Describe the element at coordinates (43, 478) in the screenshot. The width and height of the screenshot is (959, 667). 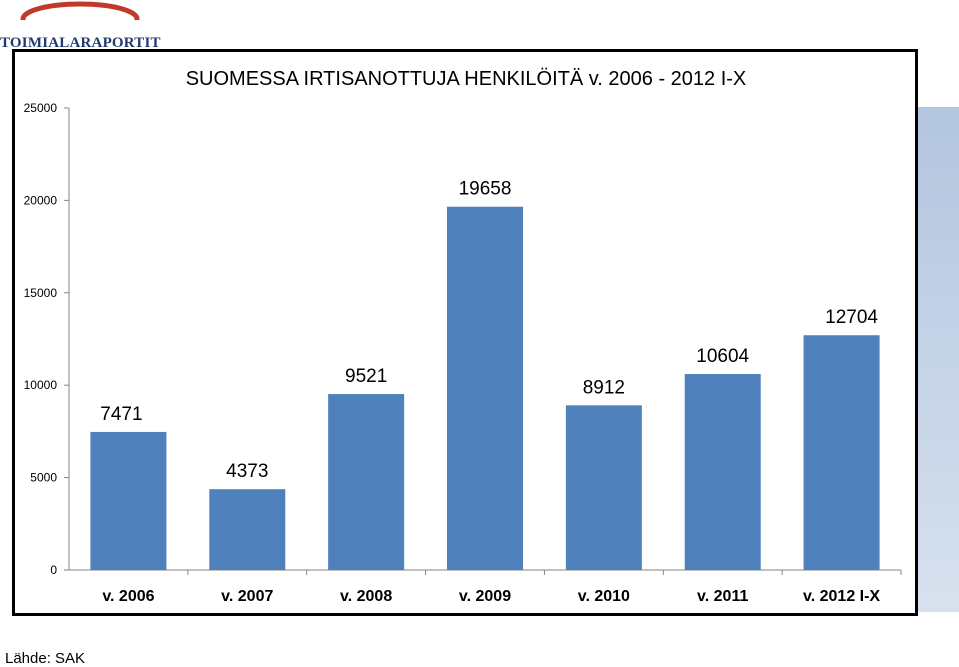
I see `y-tick-label: 5000` at that location.